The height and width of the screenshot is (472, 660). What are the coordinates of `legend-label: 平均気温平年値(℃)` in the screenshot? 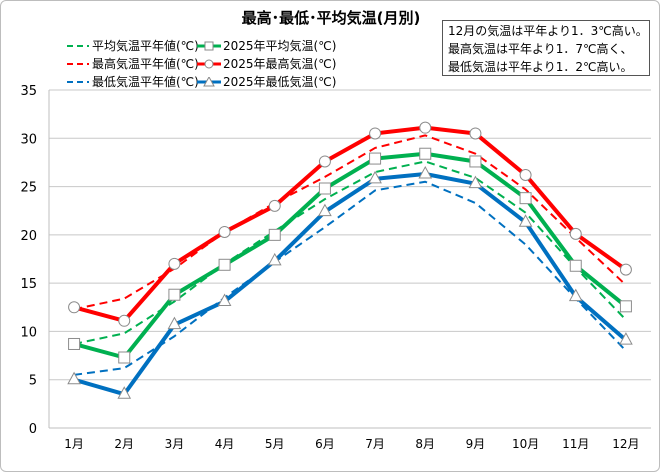 It's located at (145, 46).